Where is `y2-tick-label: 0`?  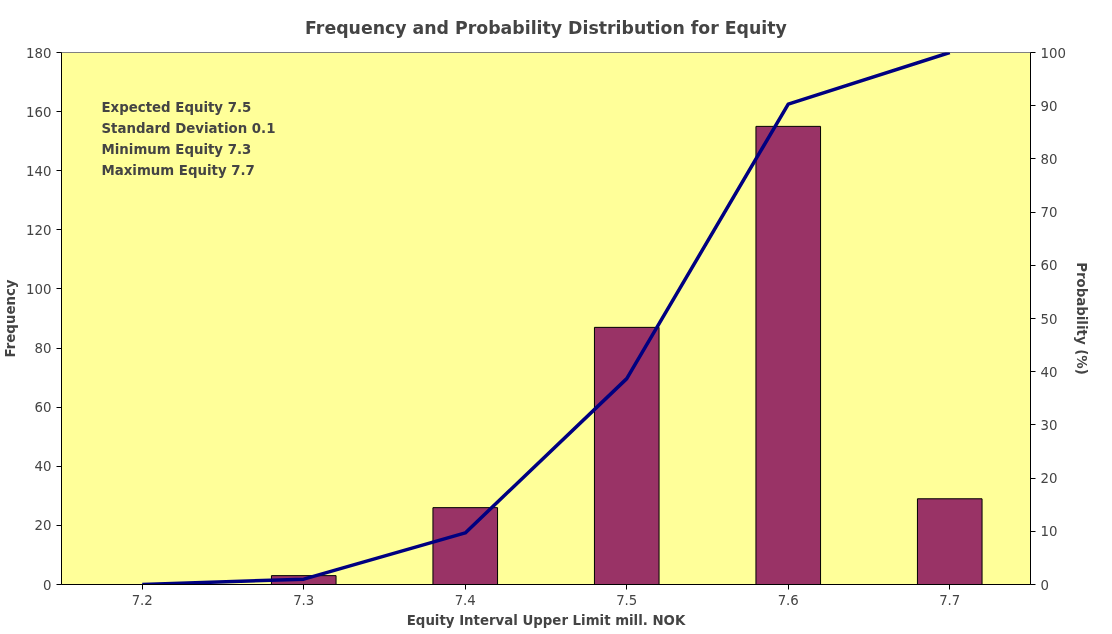 y2-tick-label: 0 is located at coordinates (1044, 585).